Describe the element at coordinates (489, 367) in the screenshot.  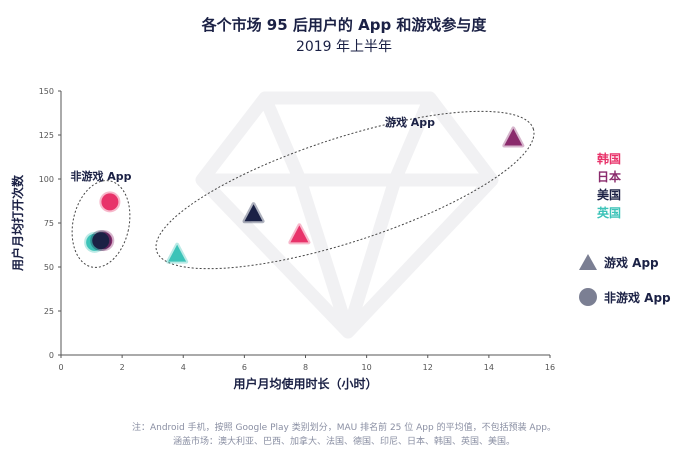
I see `x-tick-label: 14` at that location.